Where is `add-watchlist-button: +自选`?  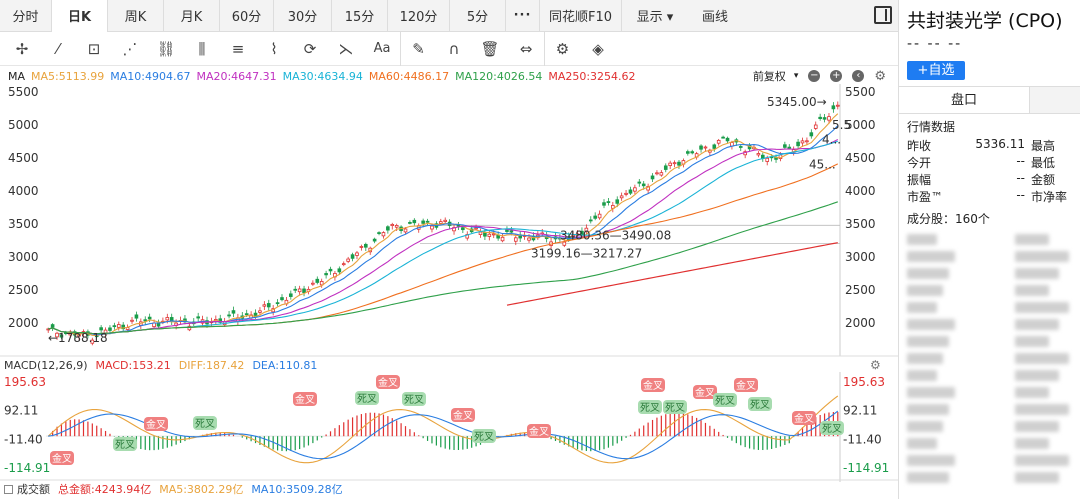 add-watchlist-button: +自选 is located at coordinates (936, 70).